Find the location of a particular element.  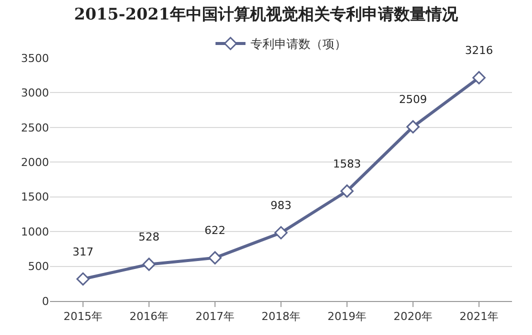

y-tick-label: 1000 is located at coordinates (35, 231).